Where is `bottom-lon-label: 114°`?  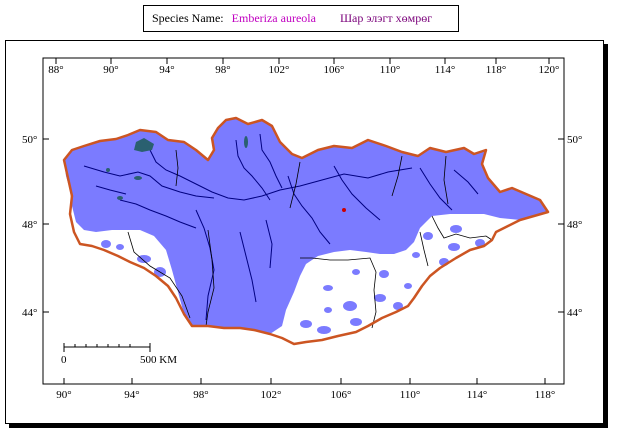 bottom-lon-label: 114° is located at coordinates (477, 395).